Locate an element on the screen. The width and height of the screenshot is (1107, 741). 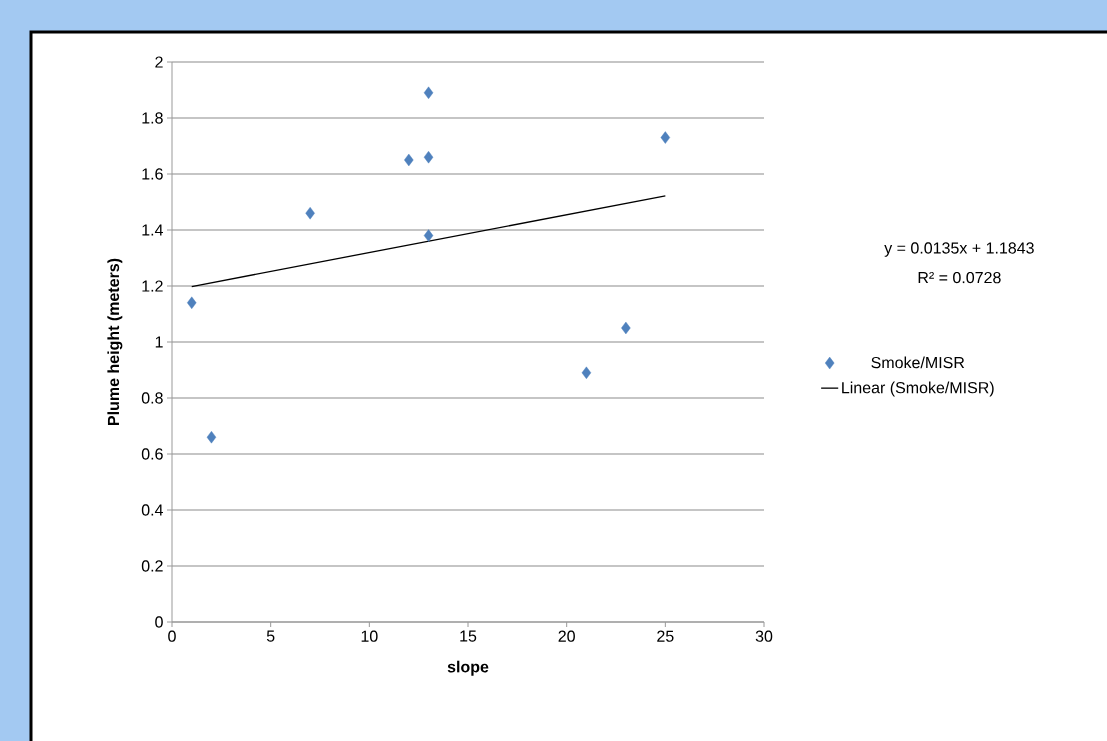
y-tick-label: 1.6 is located at coordinates (152, 174).